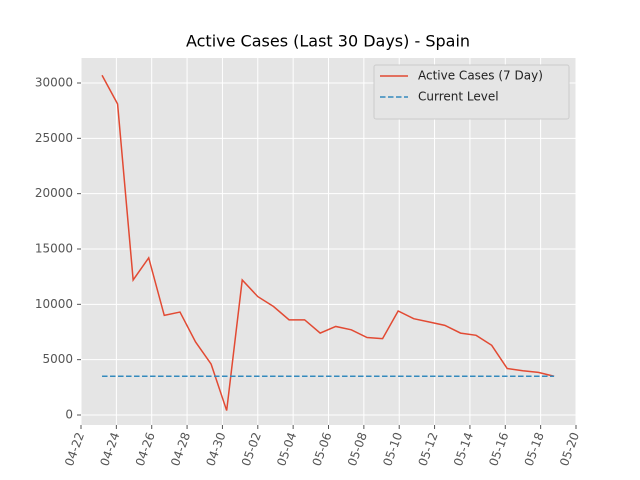 This screenshot has height=480, width=640. What do you see at coordinates (215, 449) in the screenshot?
I see `x-tick-label: 04-30` at bounding box center [215, 449].